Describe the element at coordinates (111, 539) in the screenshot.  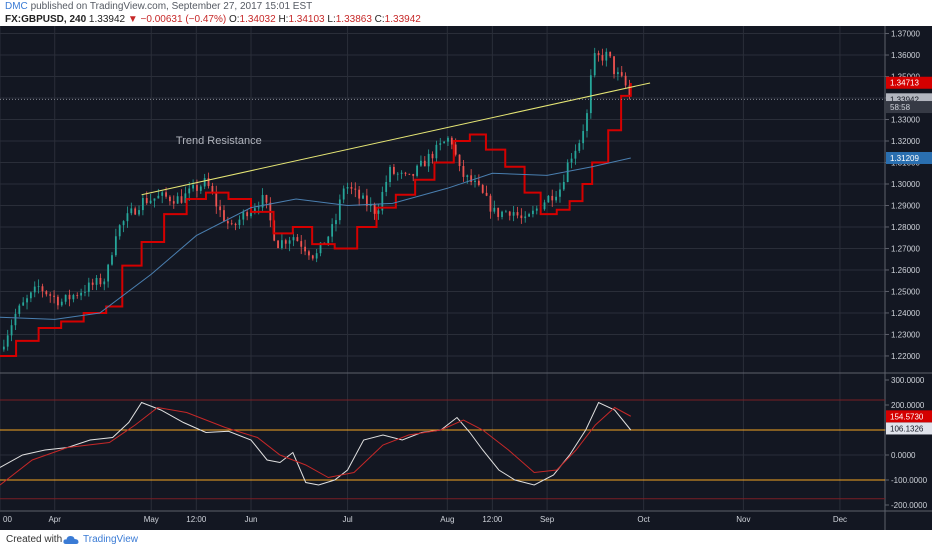
I see `tradingview-brand-link: TradingView` at that location.